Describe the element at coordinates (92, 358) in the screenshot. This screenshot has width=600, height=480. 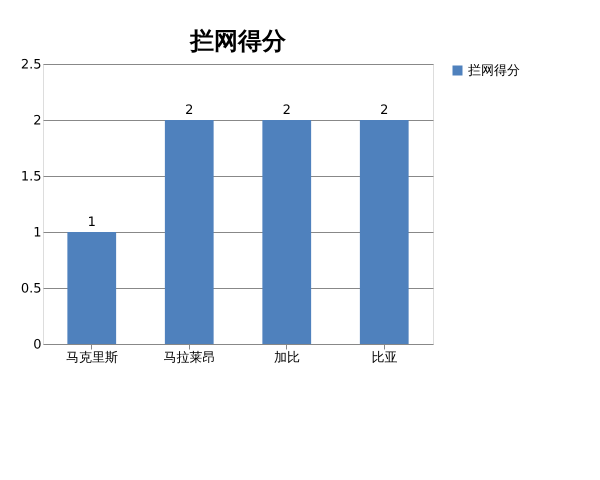
I see `x-tick-label: 马克里斯` at that location.